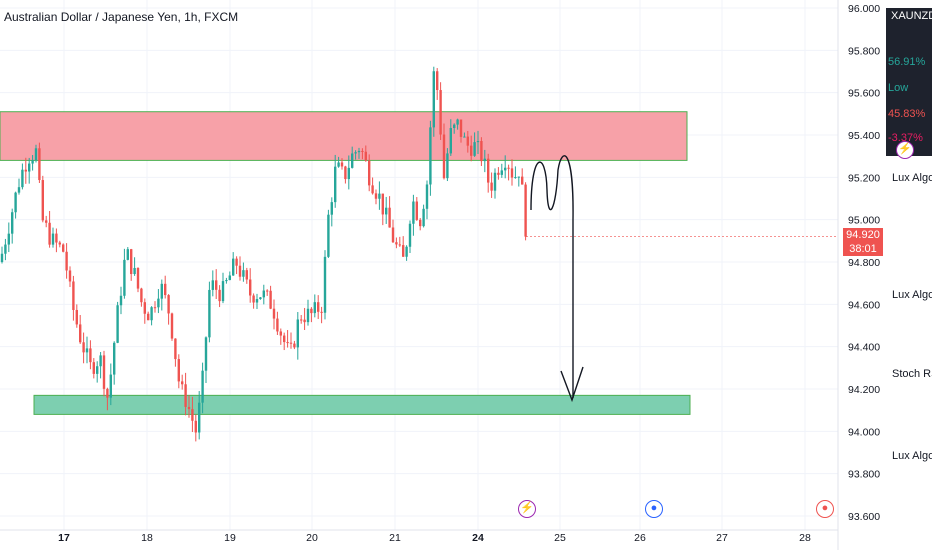  What do you see at coordinates (864, 348) in the screenshot?
I see `y-tick-label: 94.400` at bounding box center [864, 348].